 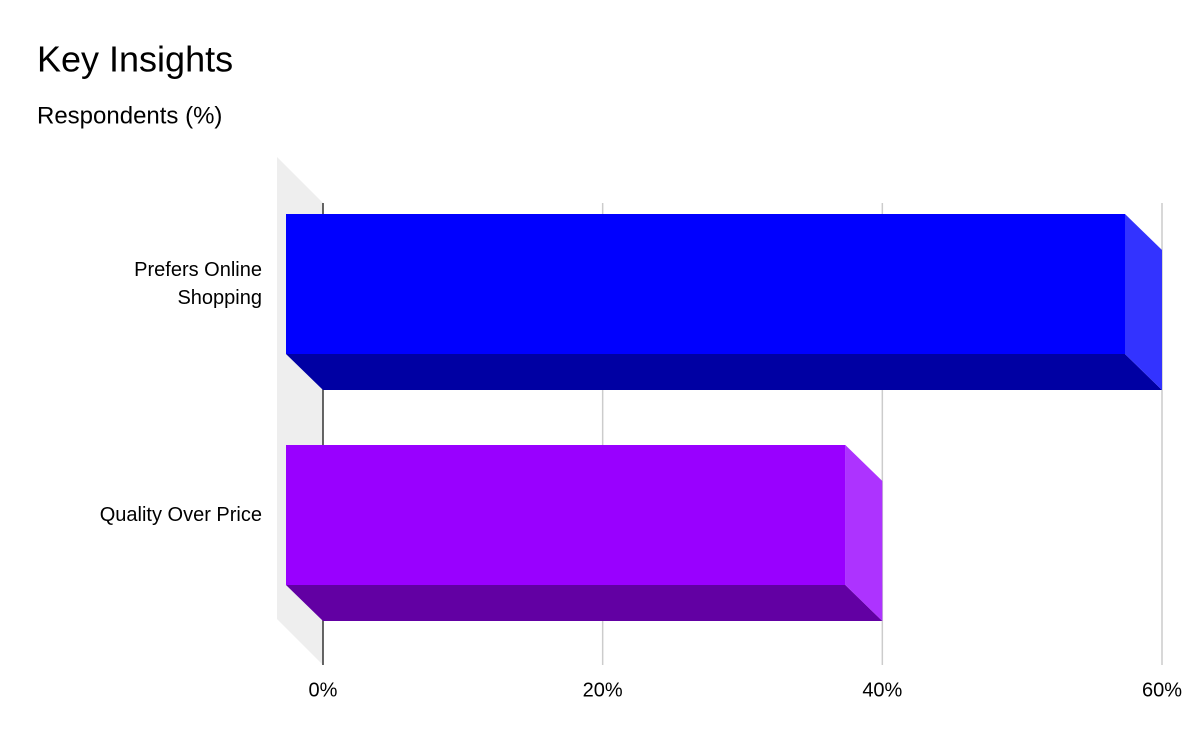 What do you see at coordinates (180, 515) in the screenshot?
I see `y-tick-label: Quality Over Price` at bounding box center [180, 515].